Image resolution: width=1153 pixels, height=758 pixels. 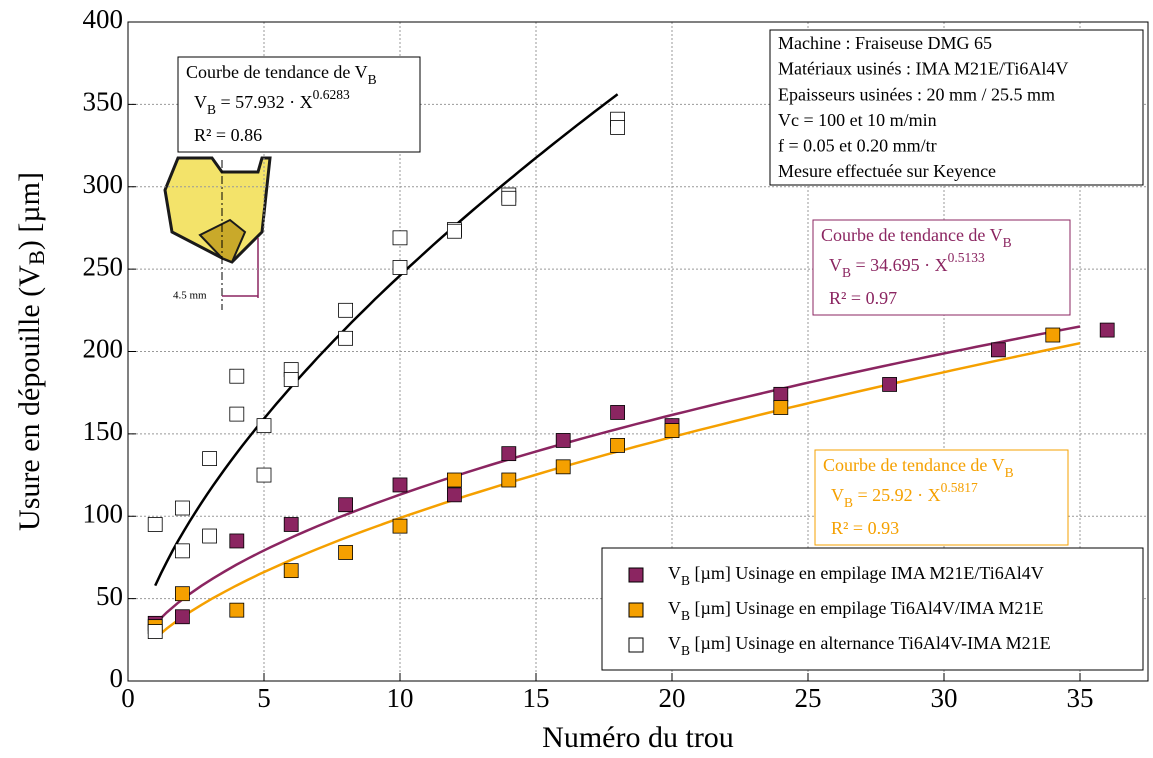 What do you see at coordinates (944, 698) in the screenshot?
I see `x-tick-label: 30` at bounding box center [944, 698].